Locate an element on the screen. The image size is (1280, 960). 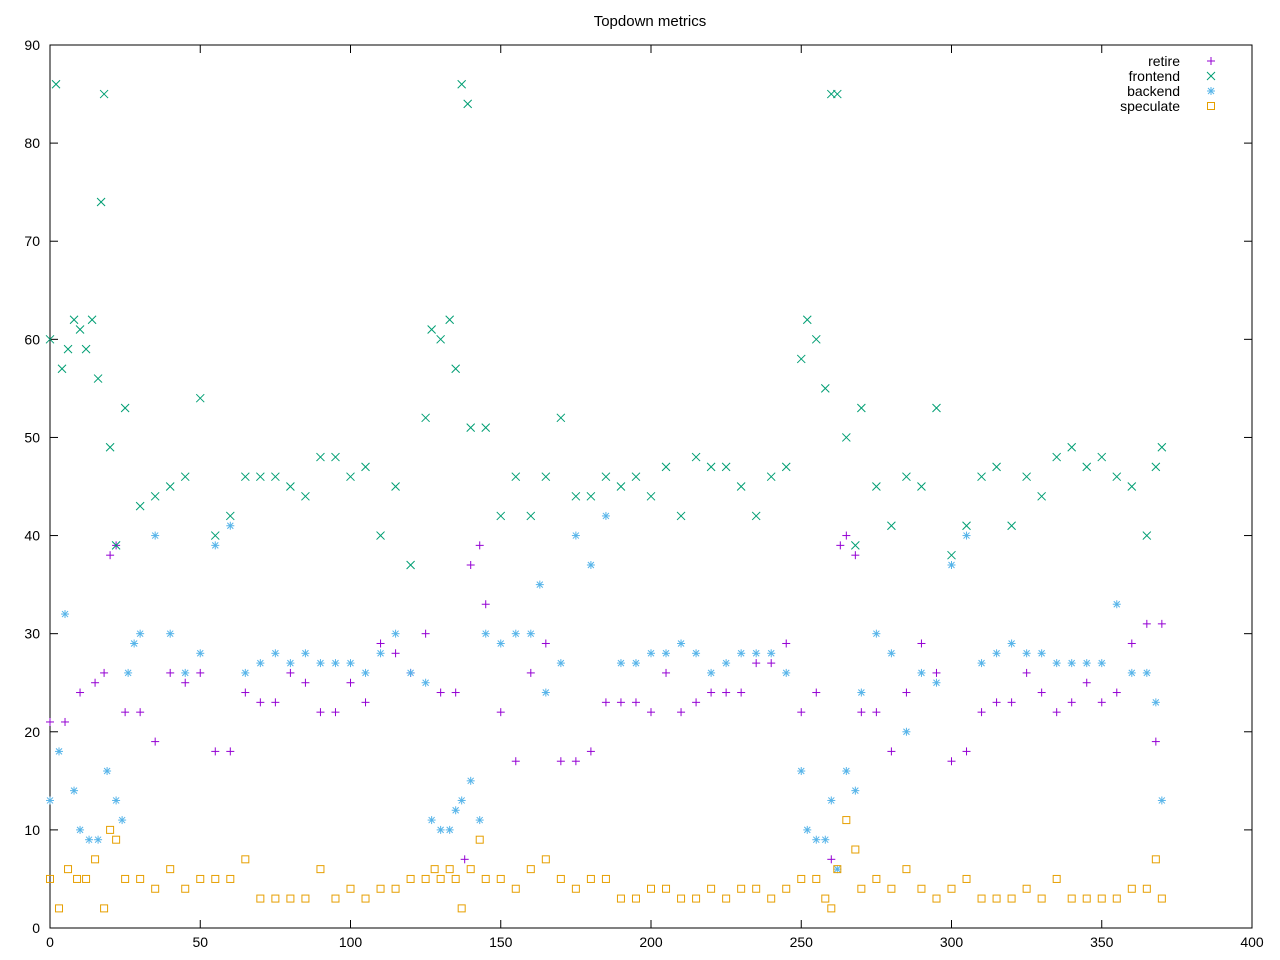
y-tick-label: 90 is located at coordinates (32, 45).